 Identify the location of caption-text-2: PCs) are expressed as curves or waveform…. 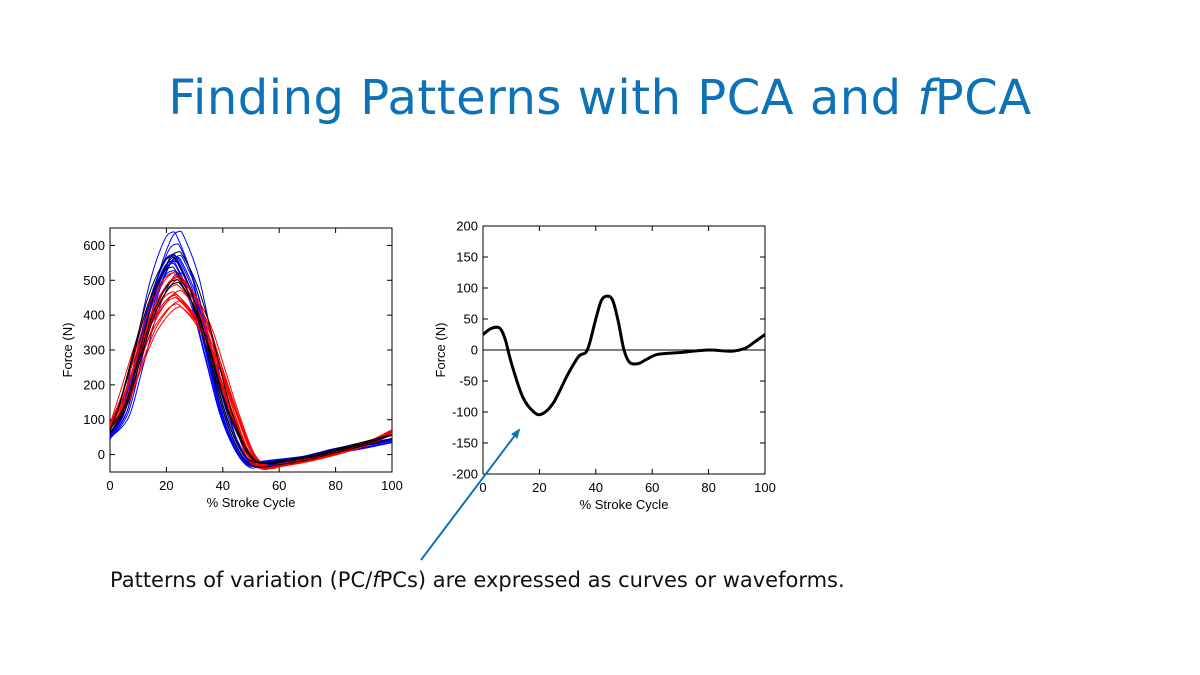
(612, 580).